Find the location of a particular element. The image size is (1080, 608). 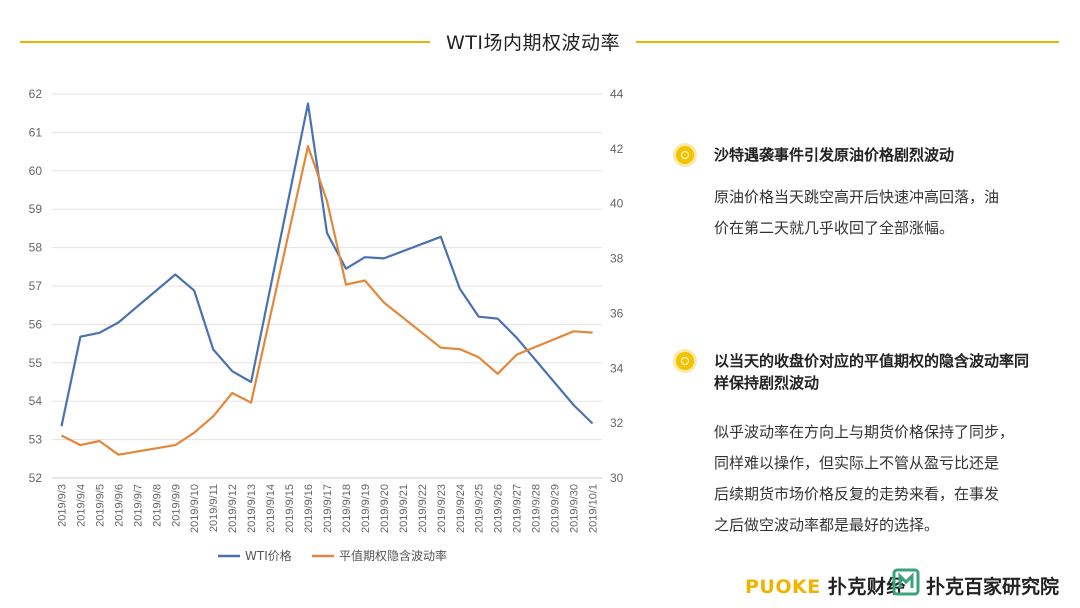

x-tick-label: 2019/9/27 is located at coordinates (518, 508).